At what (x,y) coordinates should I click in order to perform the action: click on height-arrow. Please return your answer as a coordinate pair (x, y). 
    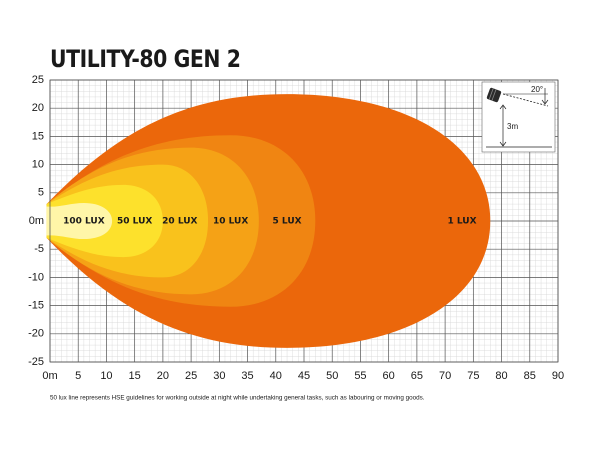
    Looking at the image, I should click on (503, 125).